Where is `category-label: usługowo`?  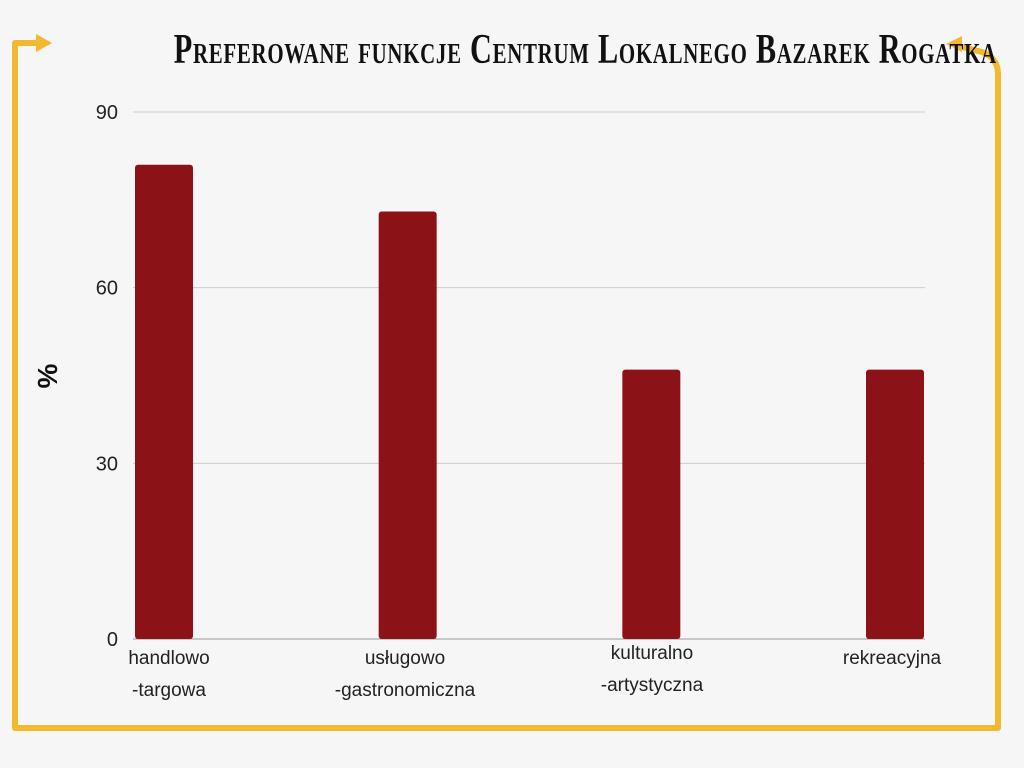 category-label: usługowo is located at coordinates (405, 658).